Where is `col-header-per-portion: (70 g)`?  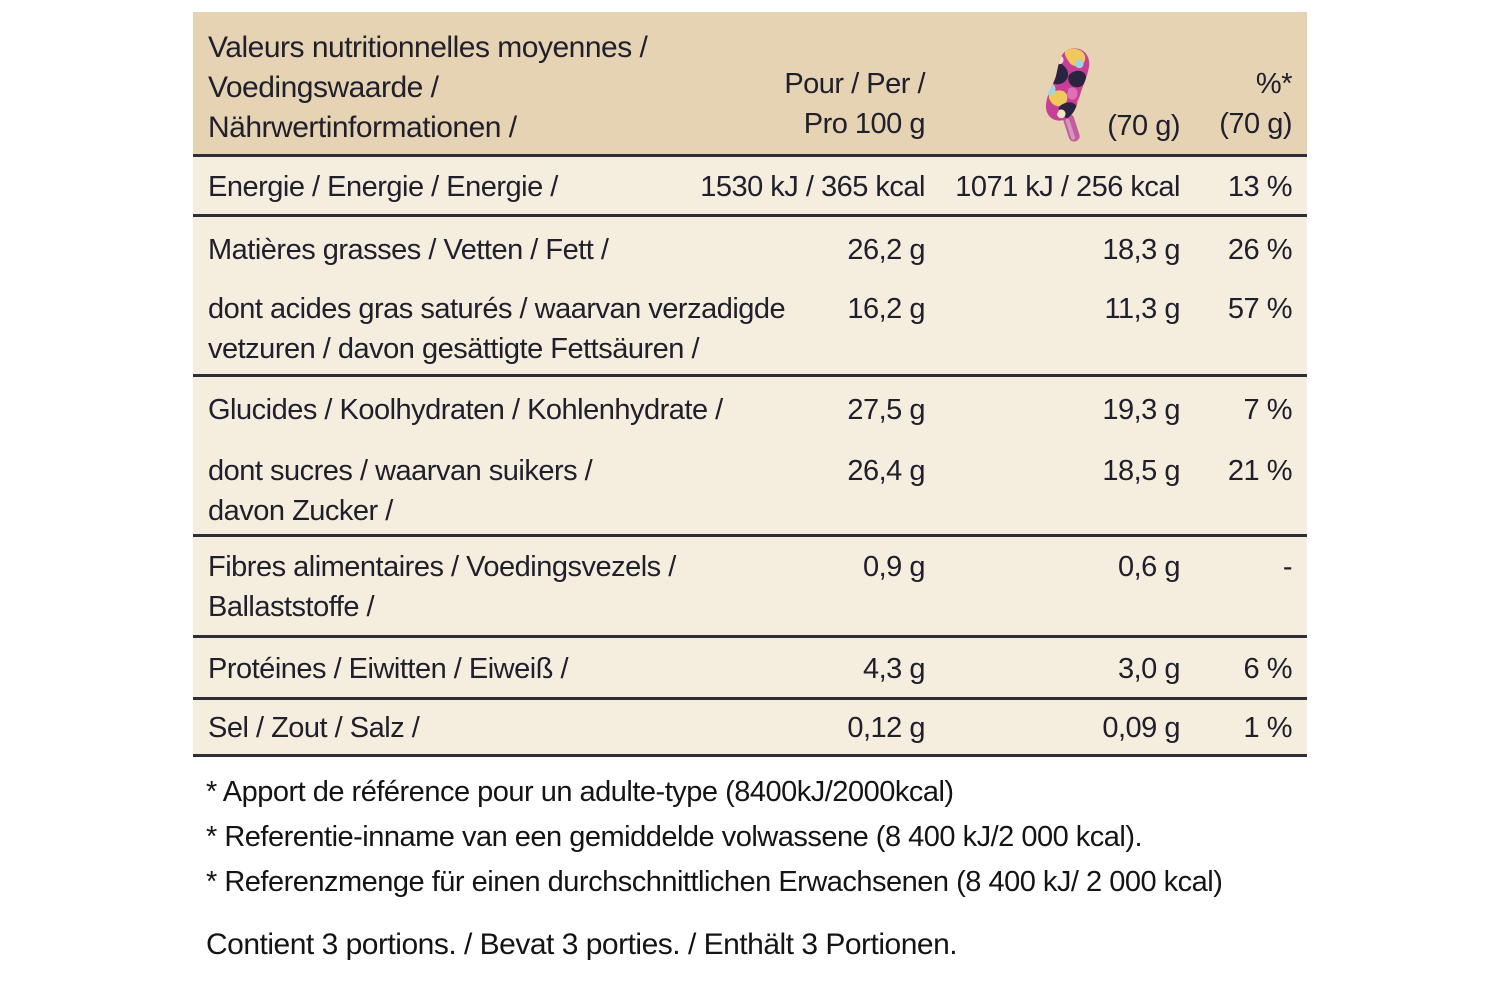 col-header-per-portion: (70 g) is located at coordinates (1106, 96).